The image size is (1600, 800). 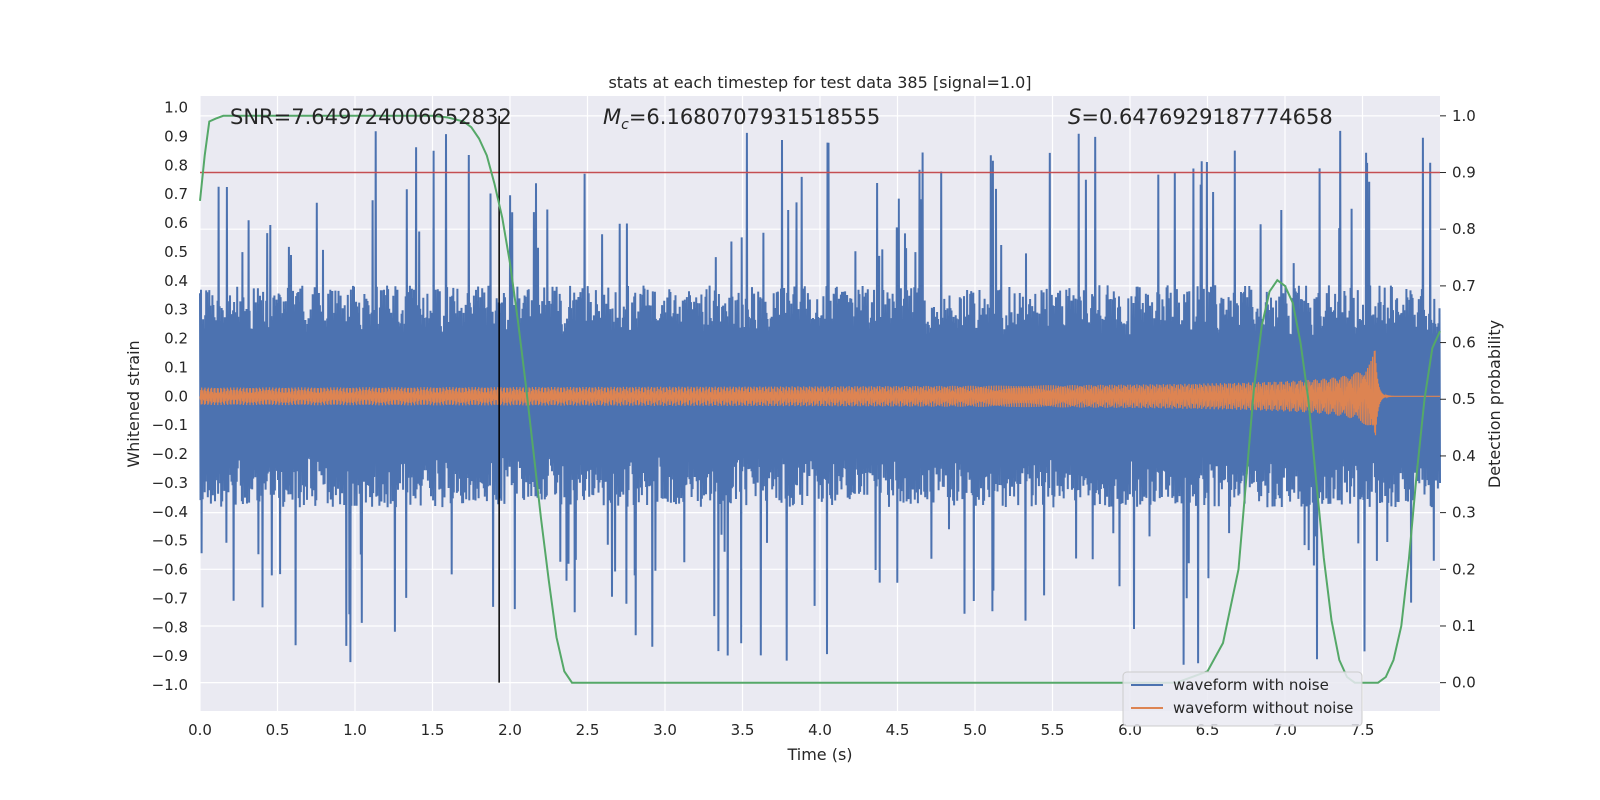 I want to click on y-tick-label: 1.0, so click(x=176, y=108).